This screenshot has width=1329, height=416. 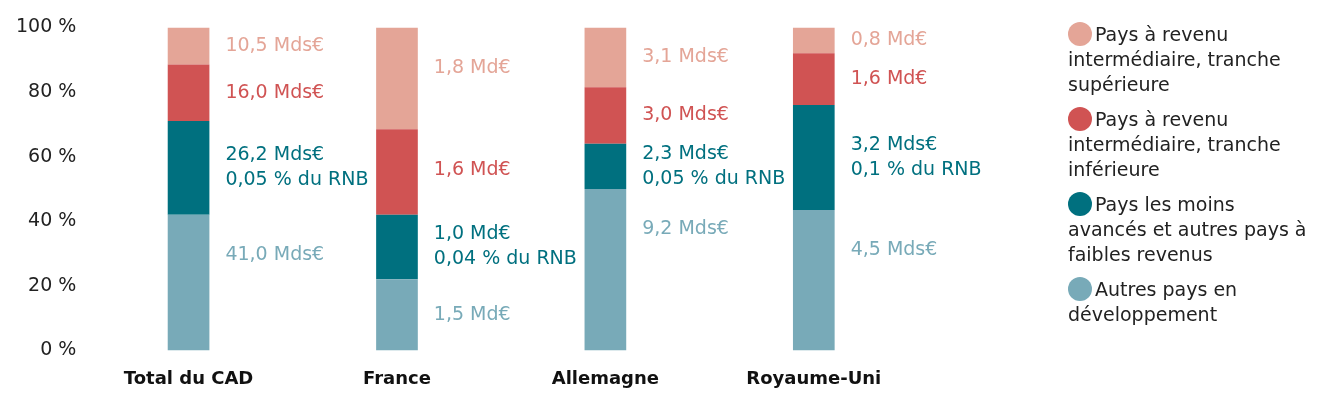 I want to click on y-tick-label: 60 %, so click(x=52, y=154).